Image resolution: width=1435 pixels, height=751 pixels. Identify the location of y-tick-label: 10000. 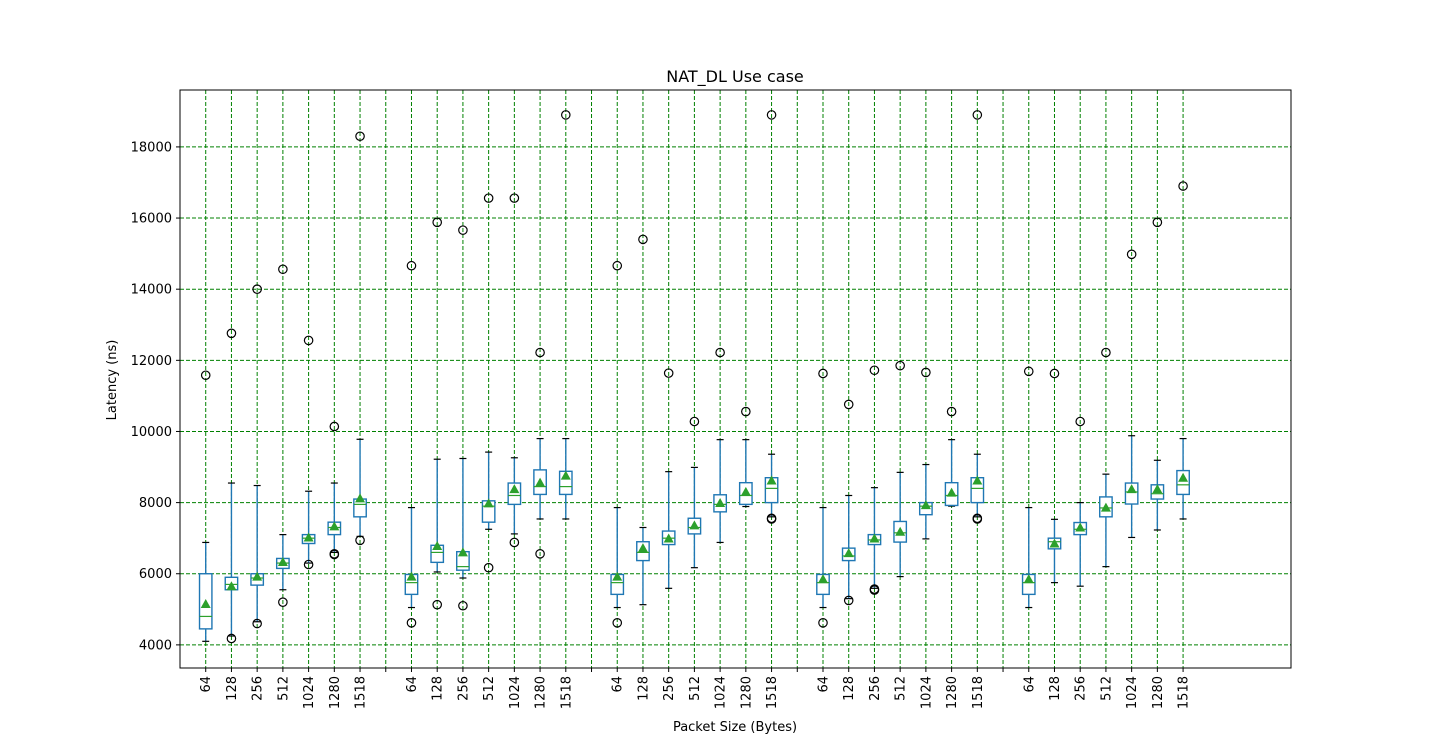
(151, 432).